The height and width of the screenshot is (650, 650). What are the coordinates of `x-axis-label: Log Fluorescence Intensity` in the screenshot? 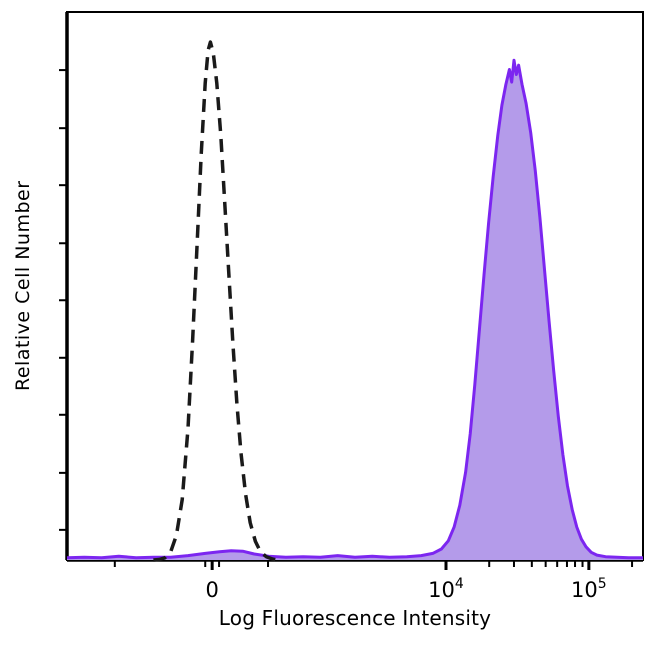 It's located at (355, 618).